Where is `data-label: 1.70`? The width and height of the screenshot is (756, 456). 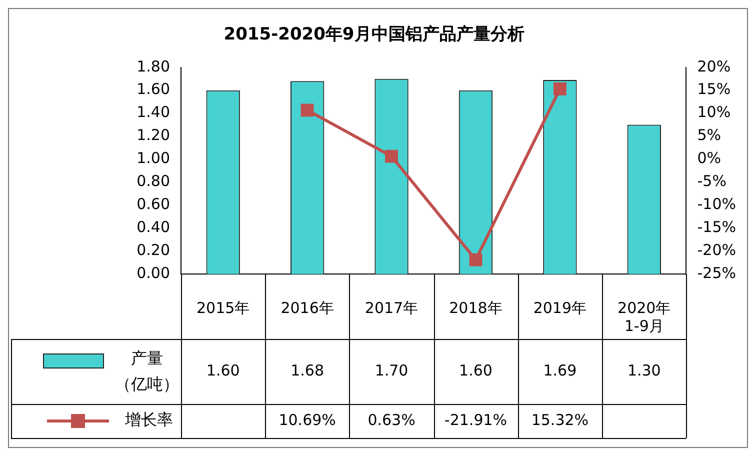 data-label: 1.70 is located at coordinates (391, 370).